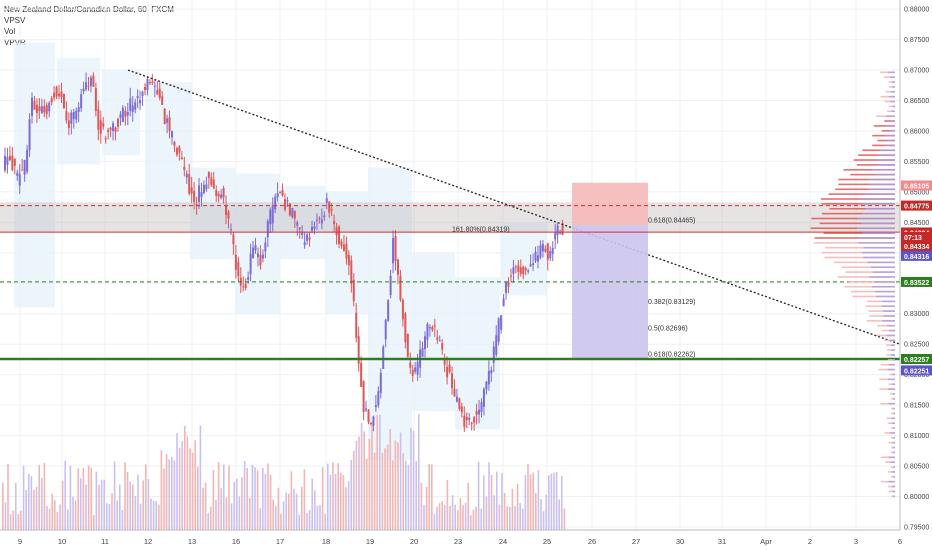 The height and width of the screenshot is (550, 932). Describe the element at coordinates (10, 31) in the screenshot. I see `indicator-vol: Vol` at that location.